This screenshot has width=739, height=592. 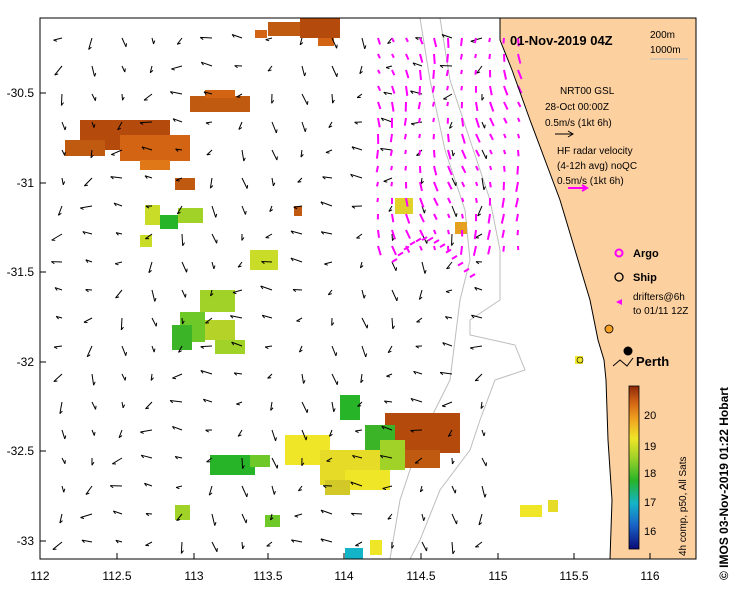 I want to click on radar-legend-line-2: (4-12h avg) noQC, so click(x=597, y=166).